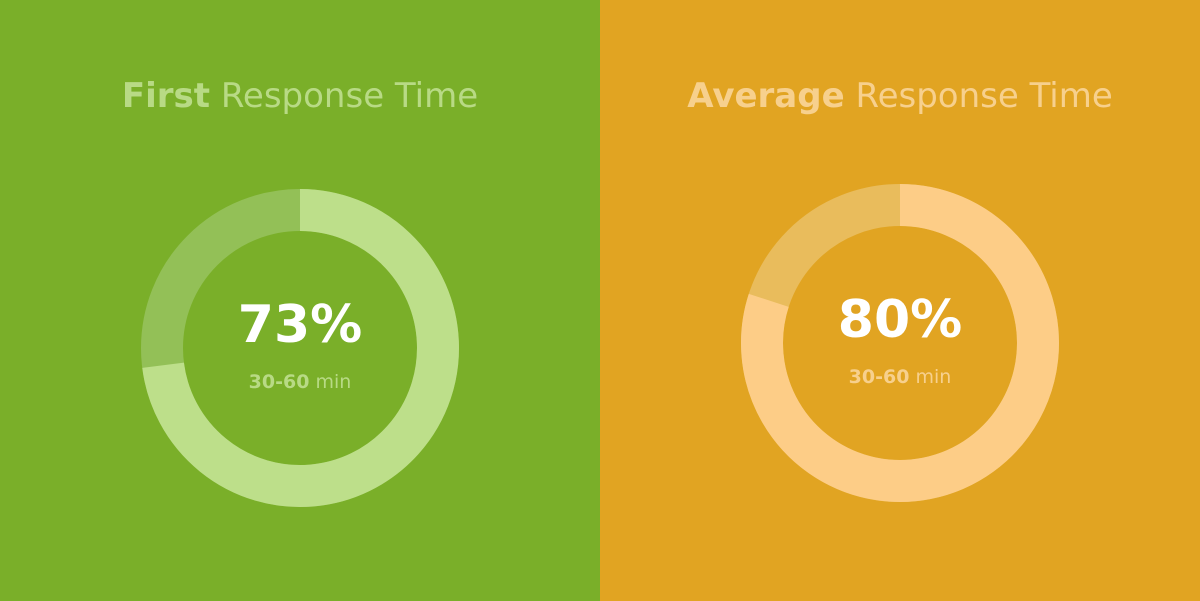  Describe the element at coordinates (300, 325) in the screenshot. I see `percent-label: 73%` at that location.